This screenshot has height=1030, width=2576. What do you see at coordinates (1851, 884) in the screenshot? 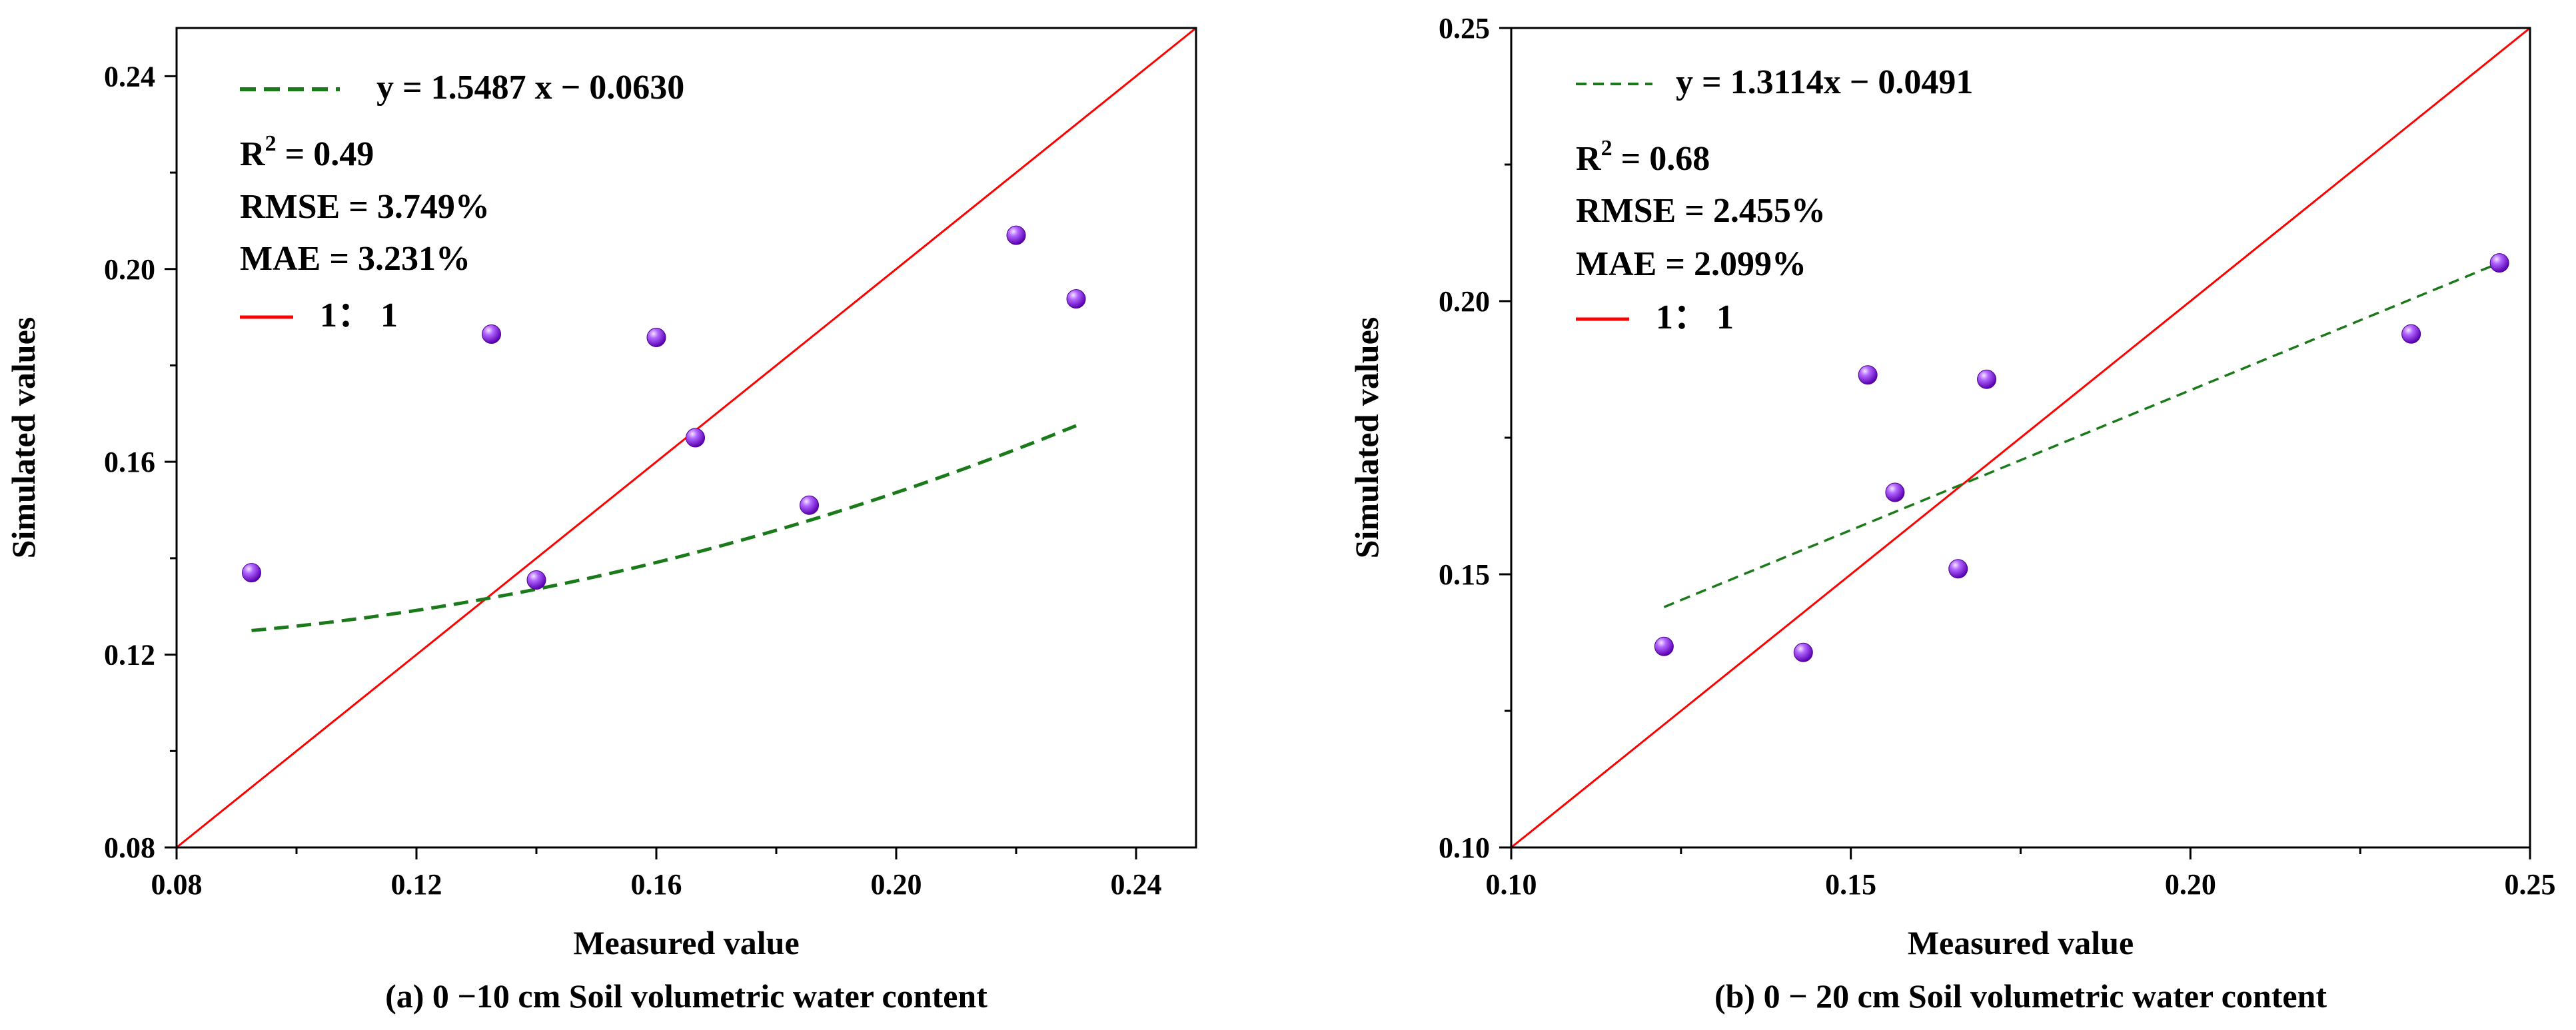
I see `x-tick-label: 0.15` at bounding box center [1851, 884].